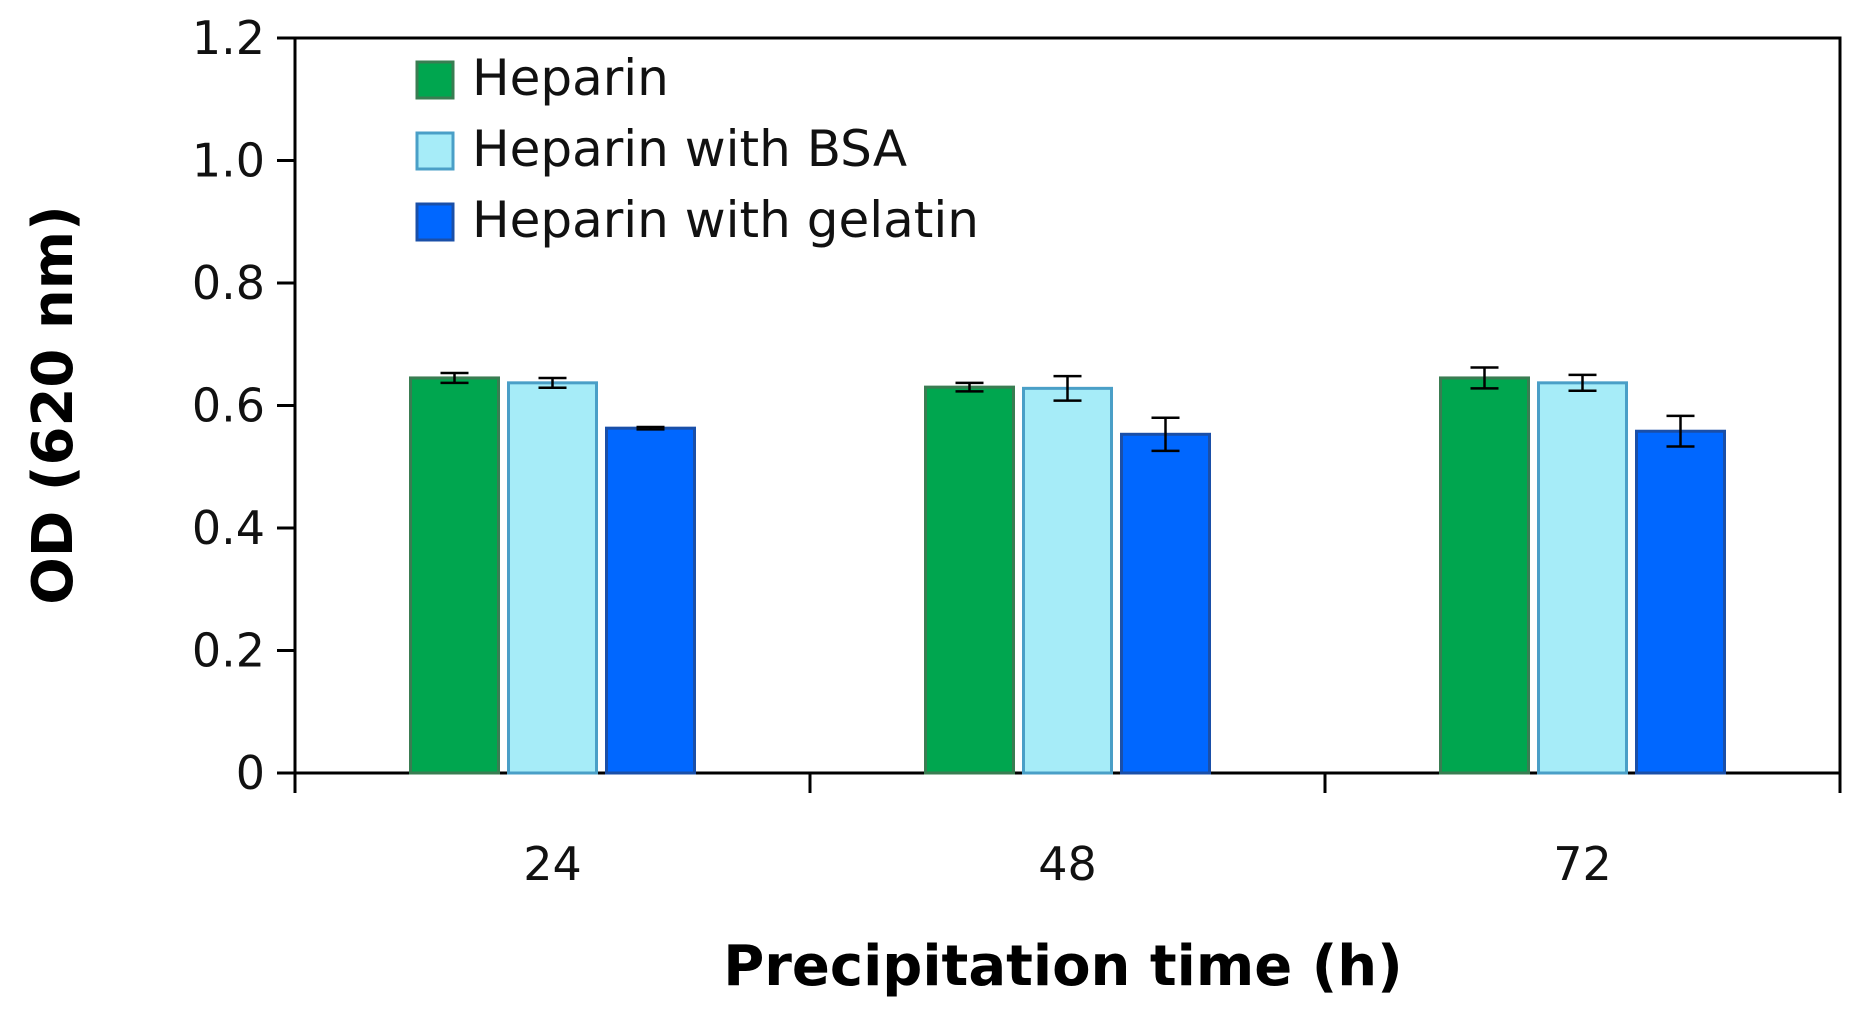 The height and width of the screenshot is (1019, 1857). What do you see at coordinates (228, 38) in the screenshot?
I see `y-tick-label: 1.2` at bounding box center [228, 38].